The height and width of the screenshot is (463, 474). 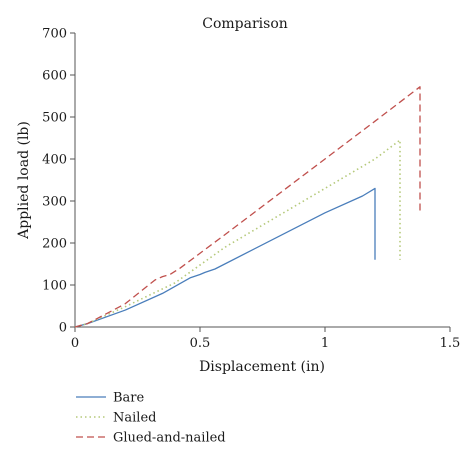 What do you see at coordinates (54, 202) in the screenshot?
I see `y-tick-label: 300` at bounding box center [54, 202].